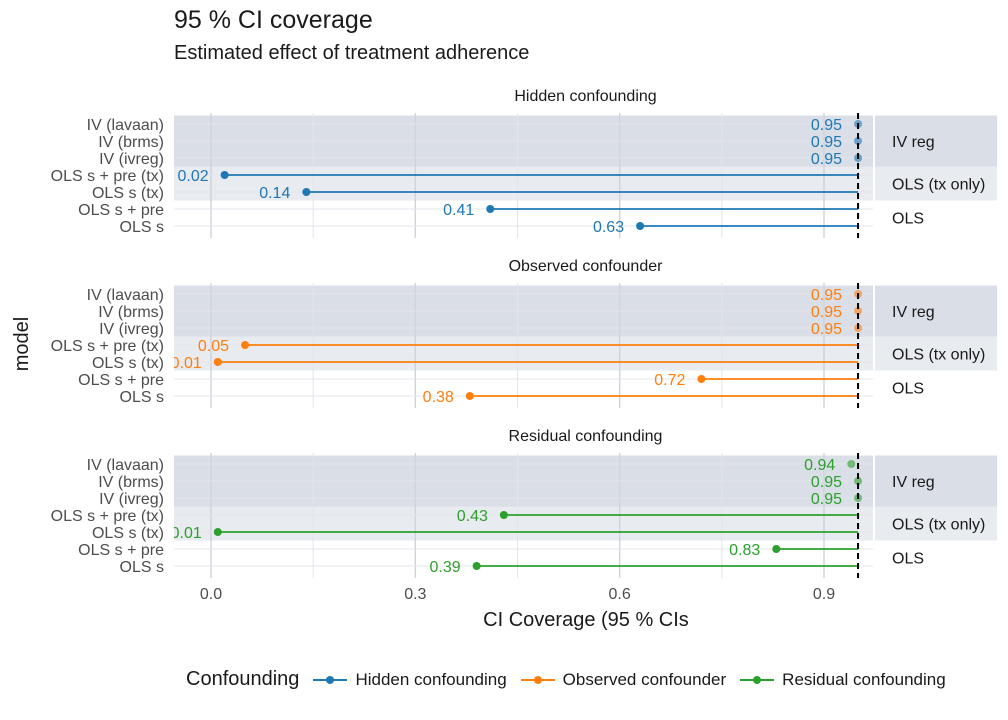  I want to click on marks-hidden-confounding: 0.950.950.950.020.140.410.63, so click(520, 176).